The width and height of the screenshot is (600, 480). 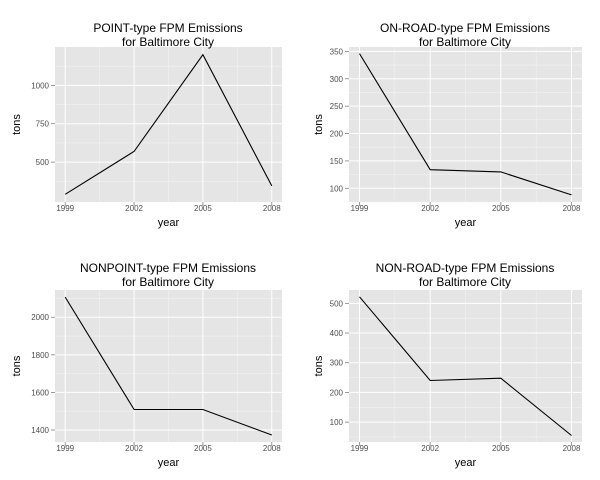 I want to click on chart-title-line-1: ON-ROAD-type FPM Emissions, so click(x=465, y=28).